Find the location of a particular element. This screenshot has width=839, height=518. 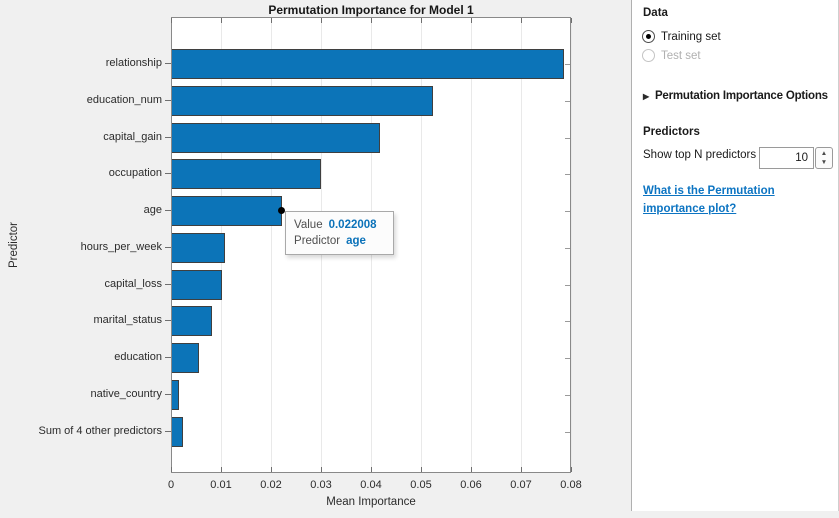

bar-capital_loss is located at coordinates (197, 284).